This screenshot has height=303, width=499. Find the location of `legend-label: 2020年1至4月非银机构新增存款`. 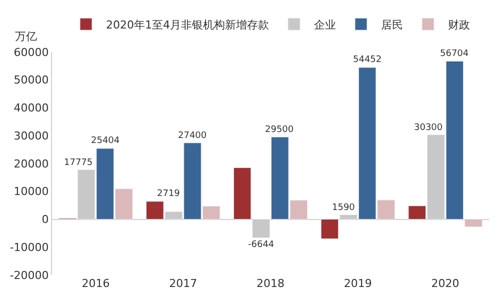

legend-label: 2020年1至4月非银机构新增存款 is located at coordinates (187, 25).